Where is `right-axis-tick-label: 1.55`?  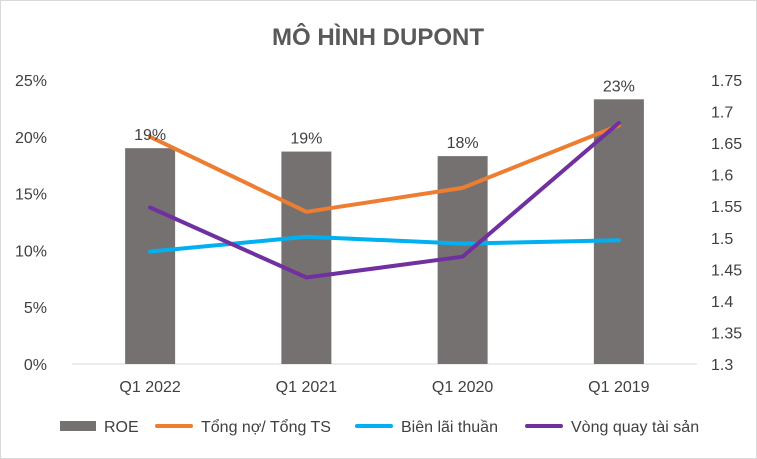 right-axis-tick-label: 1.55 is located at coordinates (726, 207).